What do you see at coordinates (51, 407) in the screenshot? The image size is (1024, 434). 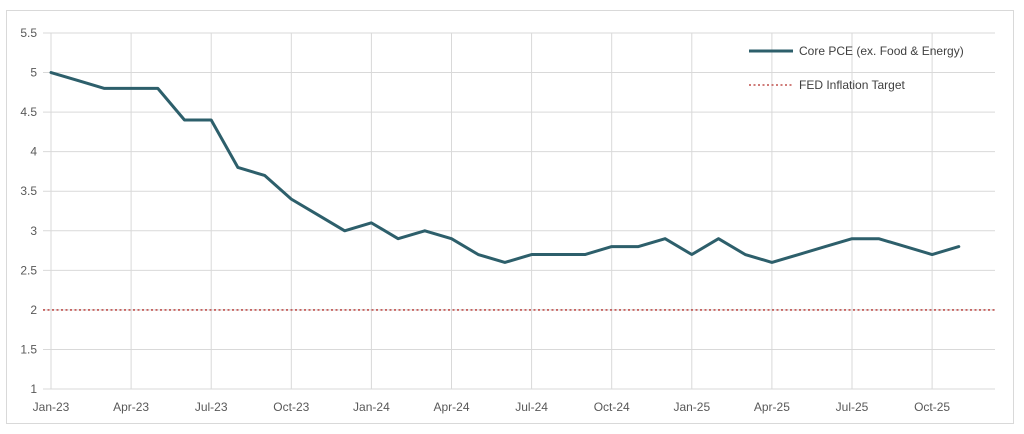 I see `x-tick-label: Jan-23` at bounding box center [51, 407].